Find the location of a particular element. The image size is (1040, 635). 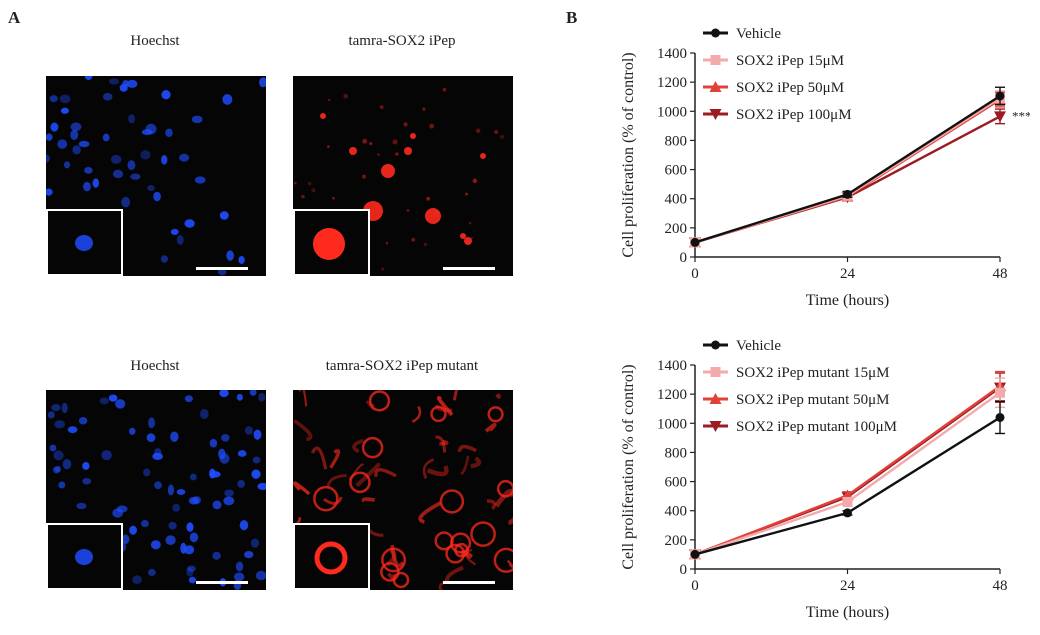

micrograph-ipep-mutant is located at coordinates (403, 490).